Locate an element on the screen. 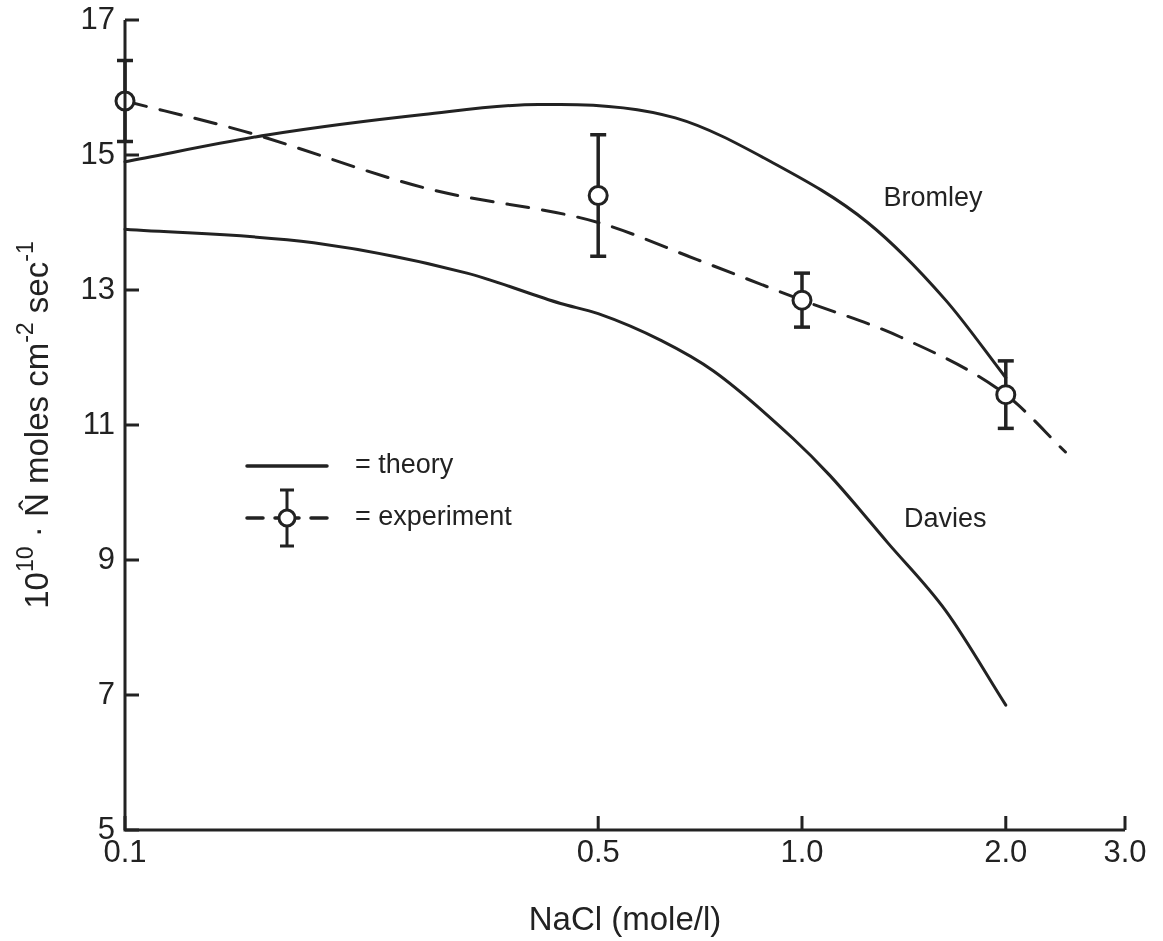 The height and width of the screenshot is (941, 1163). annotation: = theory is located at coordinates (404, 463).